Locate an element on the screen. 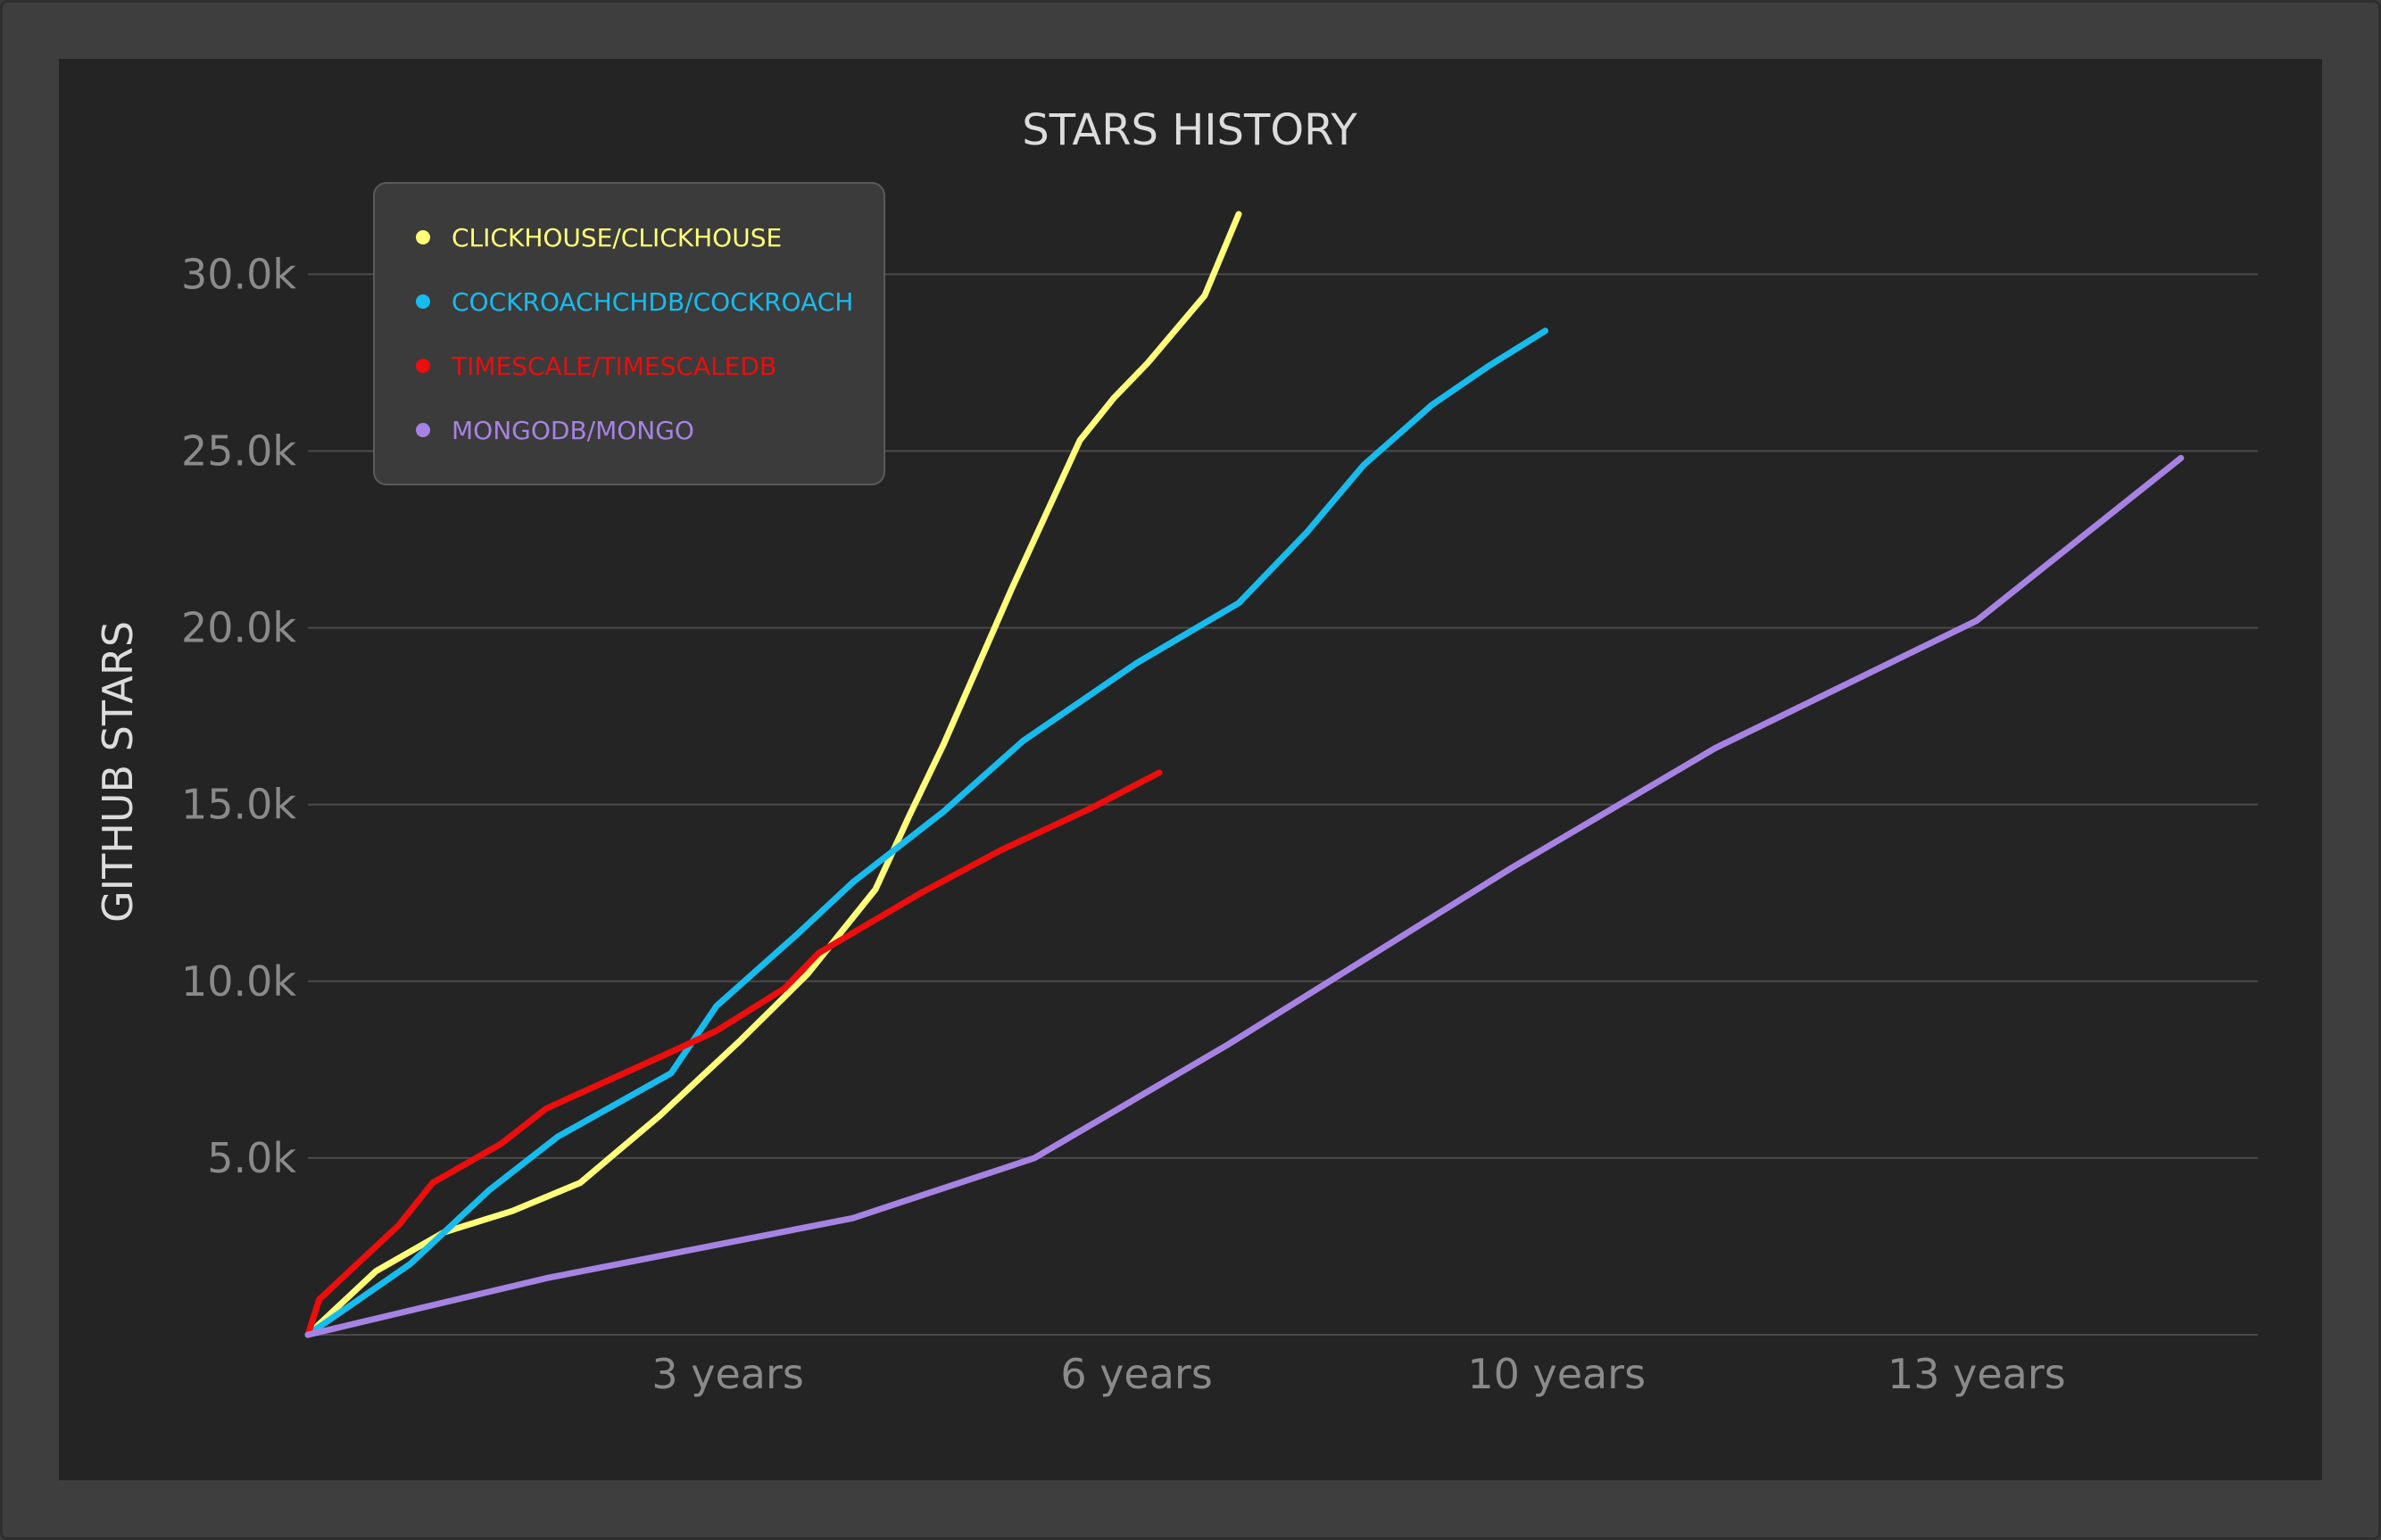 The image size is (2381, 1540). legend-label: COCKROACHCHDB/COCKROACH is located at coordinates (652, 302).